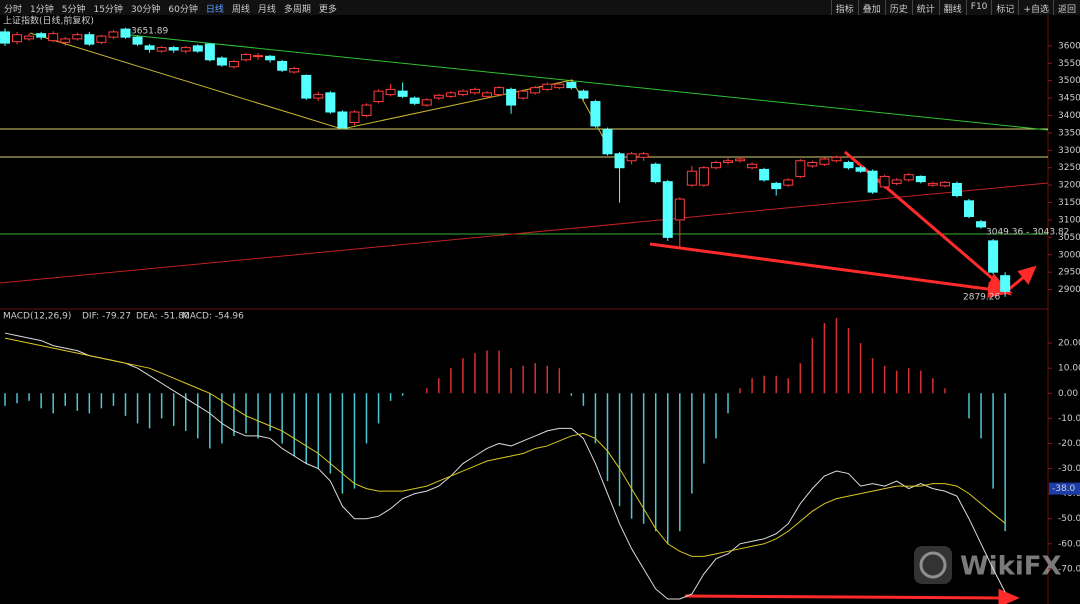 The width and height of the screenshot is (1080, 604). Describe the element at coordinates (163, 317) in the screenshot. I see `legend-dea: DEA: -51.80` at that location.